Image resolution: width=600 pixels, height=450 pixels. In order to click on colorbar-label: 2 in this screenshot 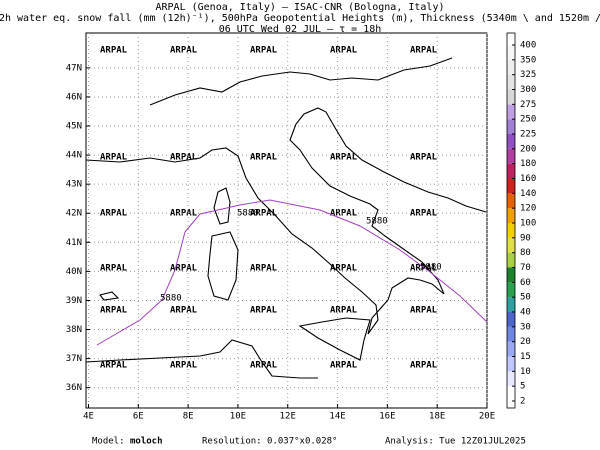, I will do `click(522, 402)`.